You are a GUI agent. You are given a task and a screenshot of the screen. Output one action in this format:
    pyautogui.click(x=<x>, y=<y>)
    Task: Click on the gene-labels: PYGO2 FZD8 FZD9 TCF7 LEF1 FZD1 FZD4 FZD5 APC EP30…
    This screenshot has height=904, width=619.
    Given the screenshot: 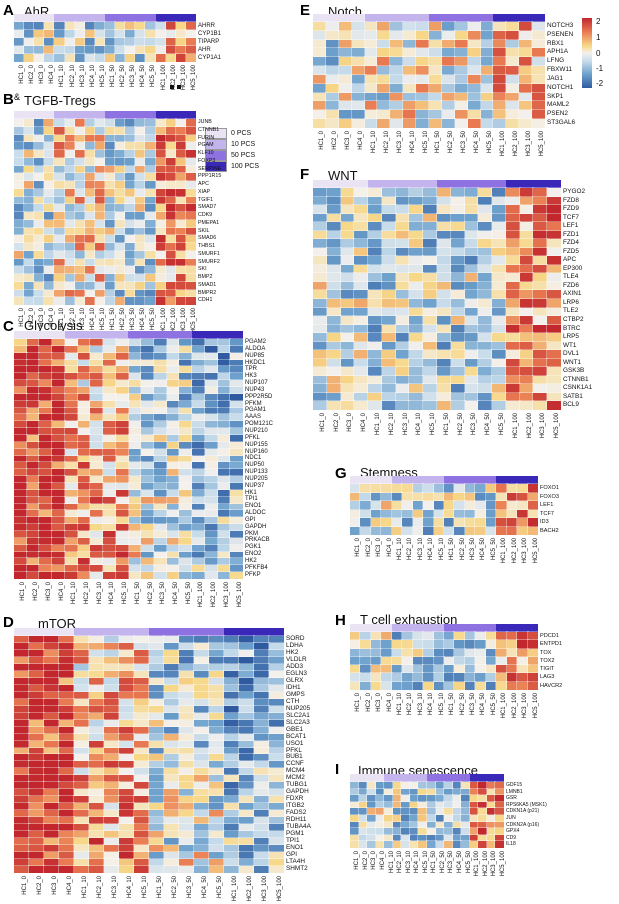 What is the action you would take?
    pyautogui.click(x=577, y=299)
    